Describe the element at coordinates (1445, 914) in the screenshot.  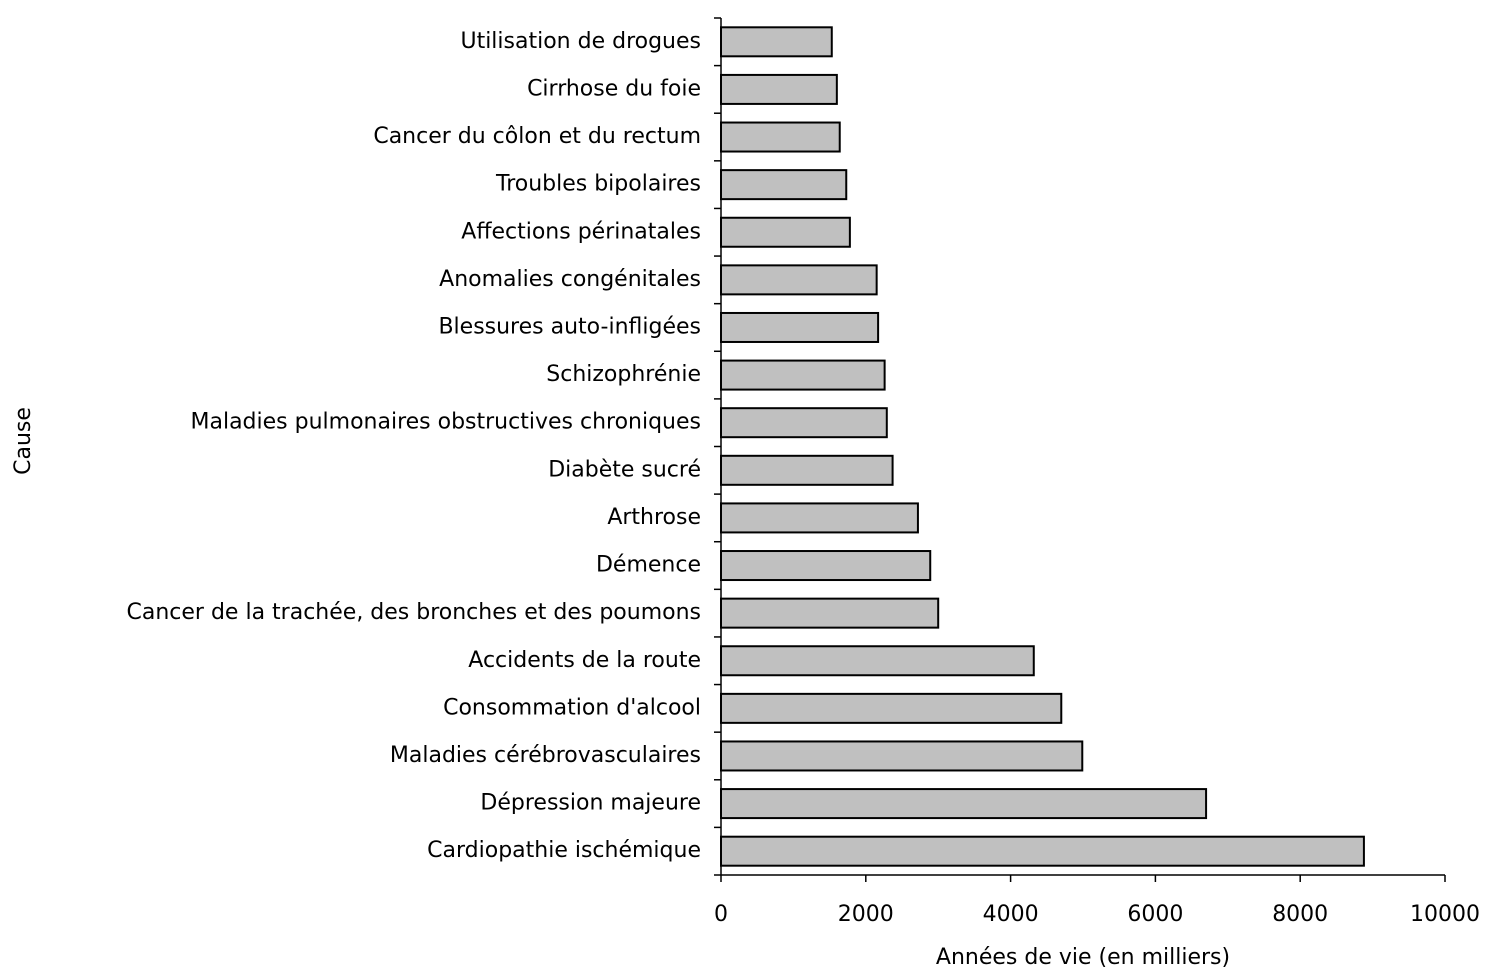
I see `x-tick-label: 10000` at that location.